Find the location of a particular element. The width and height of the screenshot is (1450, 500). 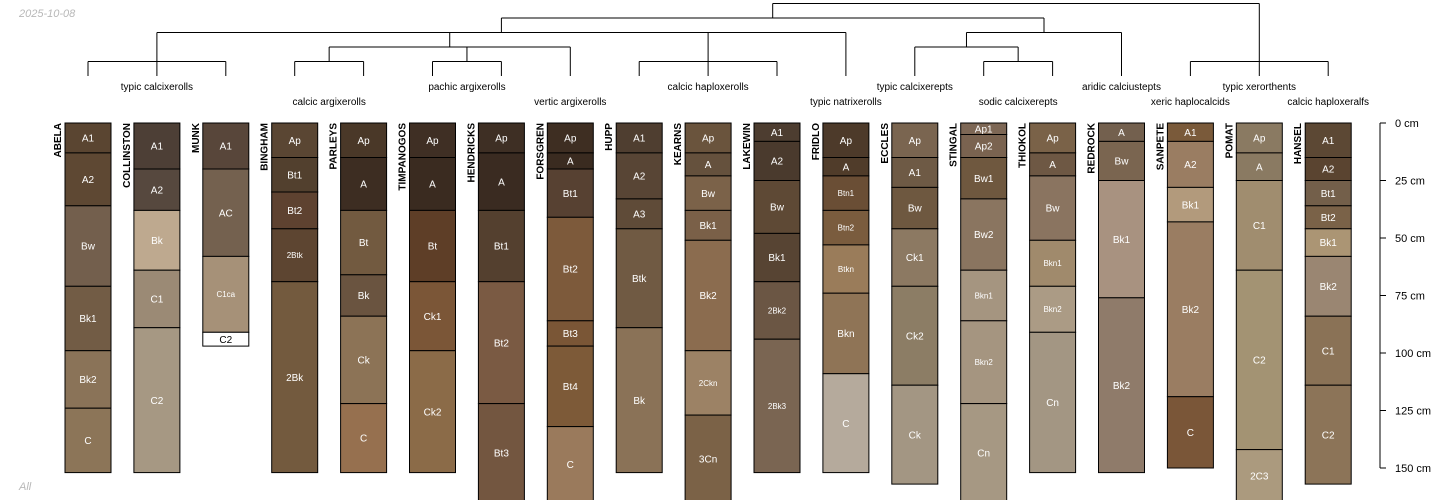

profile-name: THIOKOL is located at coordinates (1023, 145).